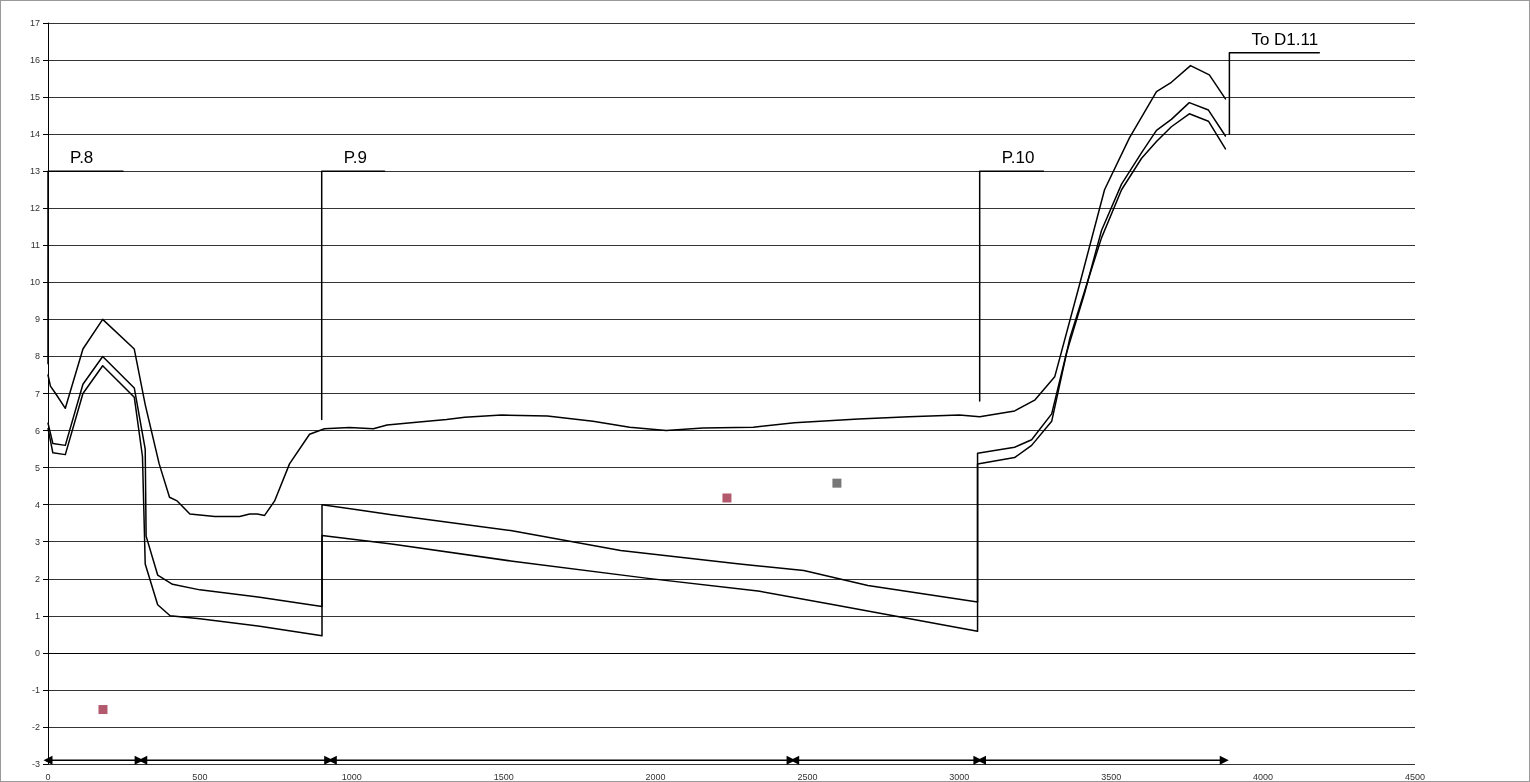 The width and height of the screenshot is (1530, 782). What do you see at coordinates (37, 652) in the screenshot?
I see `y-tick-label: 0` at bounding box center [37, 652].